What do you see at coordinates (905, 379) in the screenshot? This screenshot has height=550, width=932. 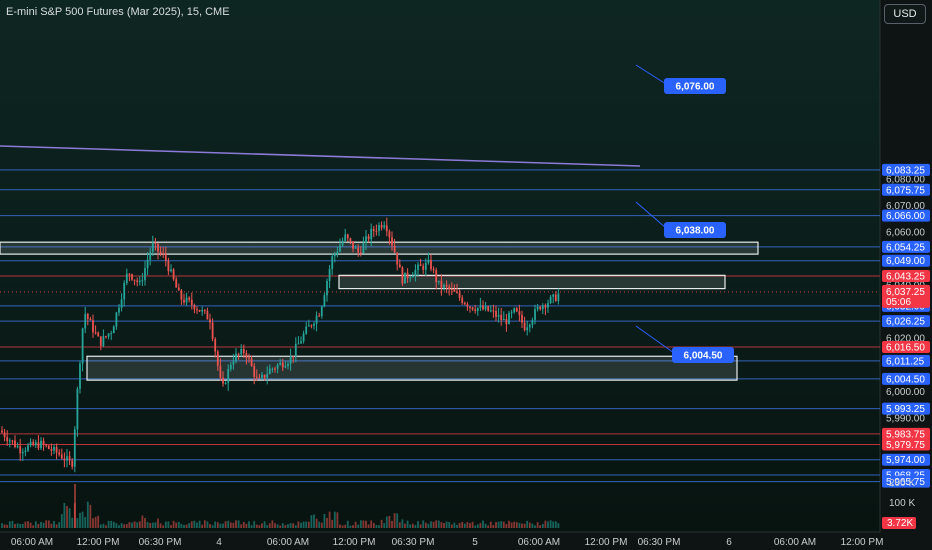 I see `price-label: 6,004.50` at bounding box center [905, 379].